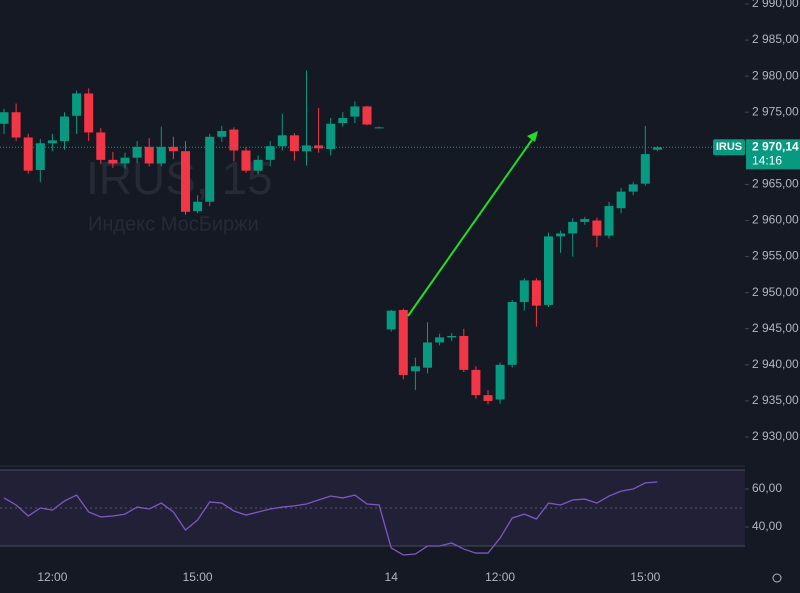 The width and height of the screenshot is (800, 593). Describe the element at coordinates (775, 436) in the screenshot. I see `y-tick-label: 2 930,00` at that location.